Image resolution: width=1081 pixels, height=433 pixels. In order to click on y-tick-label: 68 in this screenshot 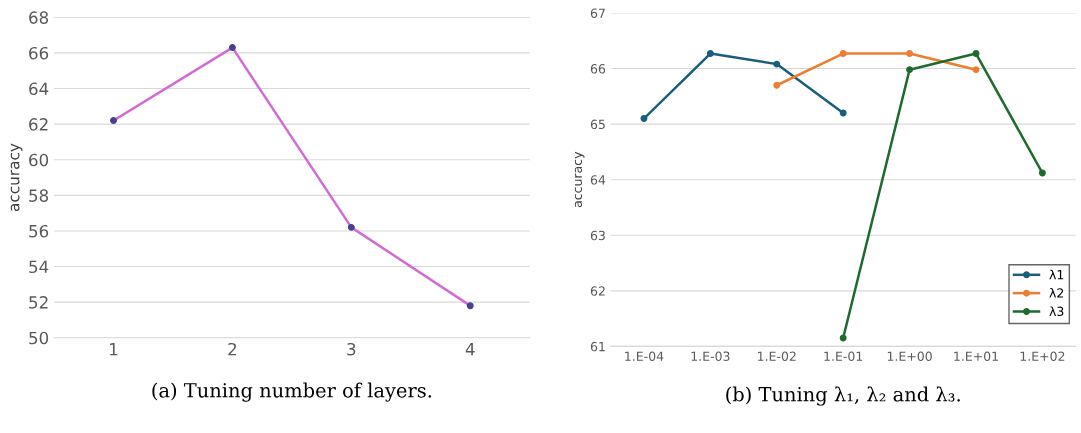, I will do `click(39, 17)`.